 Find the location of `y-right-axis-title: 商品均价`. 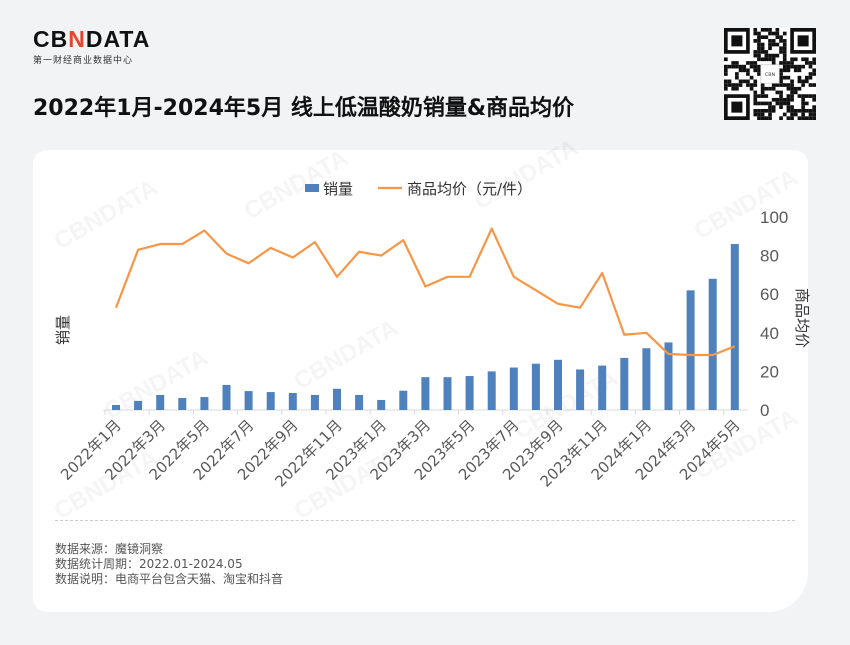

y-right-axis-title: 商品均价 is located at coordinates (802, 318).